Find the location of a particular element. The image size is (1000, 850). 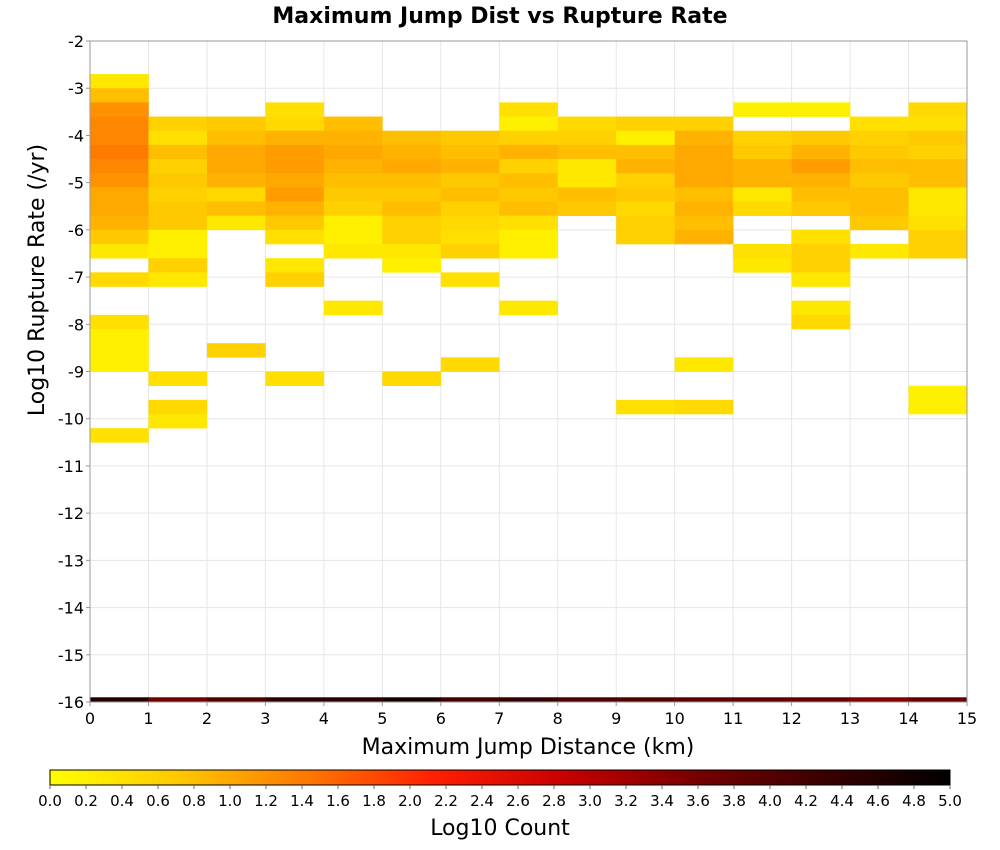

x-tick-label: 4 is located at coordinates (324, 718).